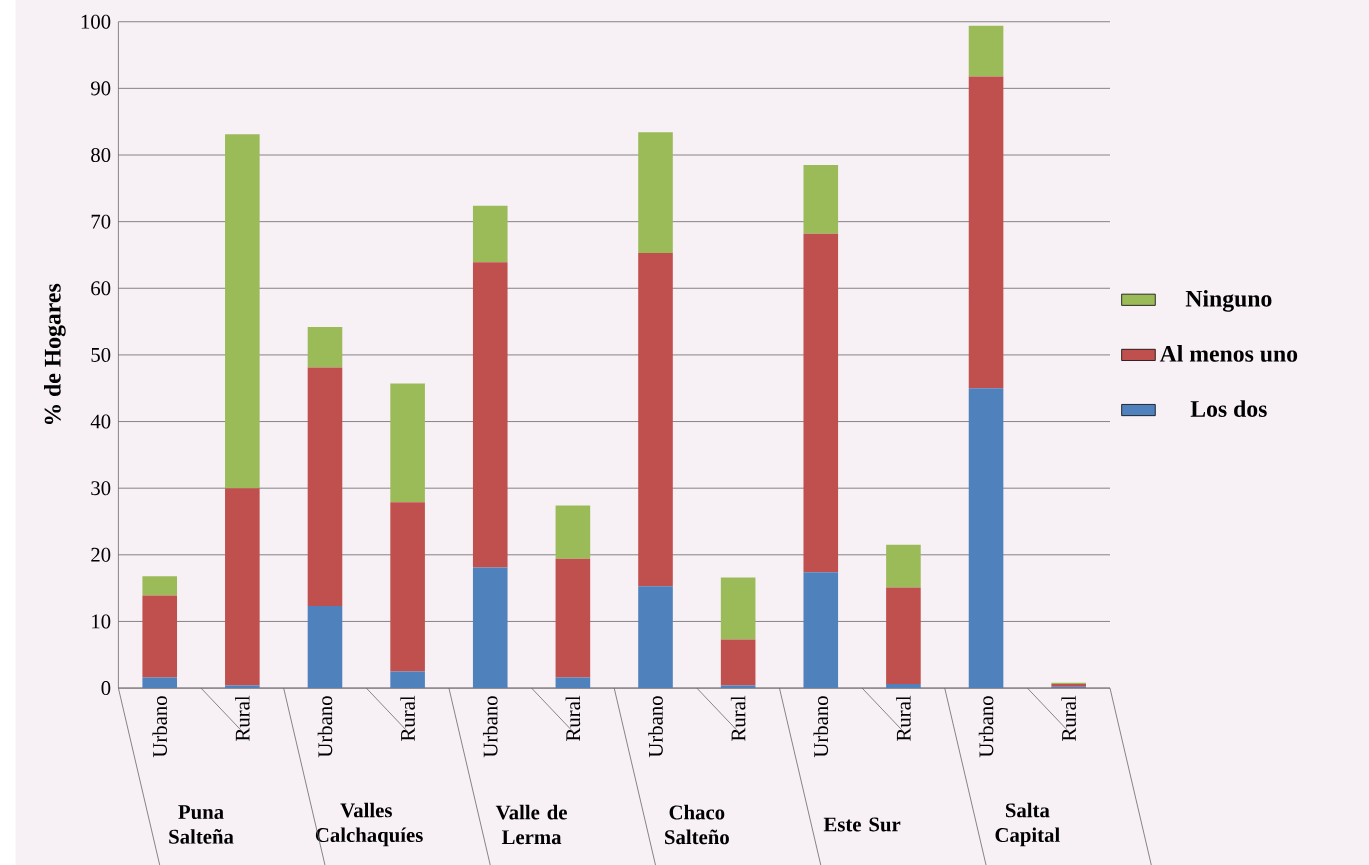 This screenshot has width=1369, height=865. What do you see at coordinates (1228, 300) in the screenshot?
I see `legend-label: Ninguno` at bounding box center [1228, 300].